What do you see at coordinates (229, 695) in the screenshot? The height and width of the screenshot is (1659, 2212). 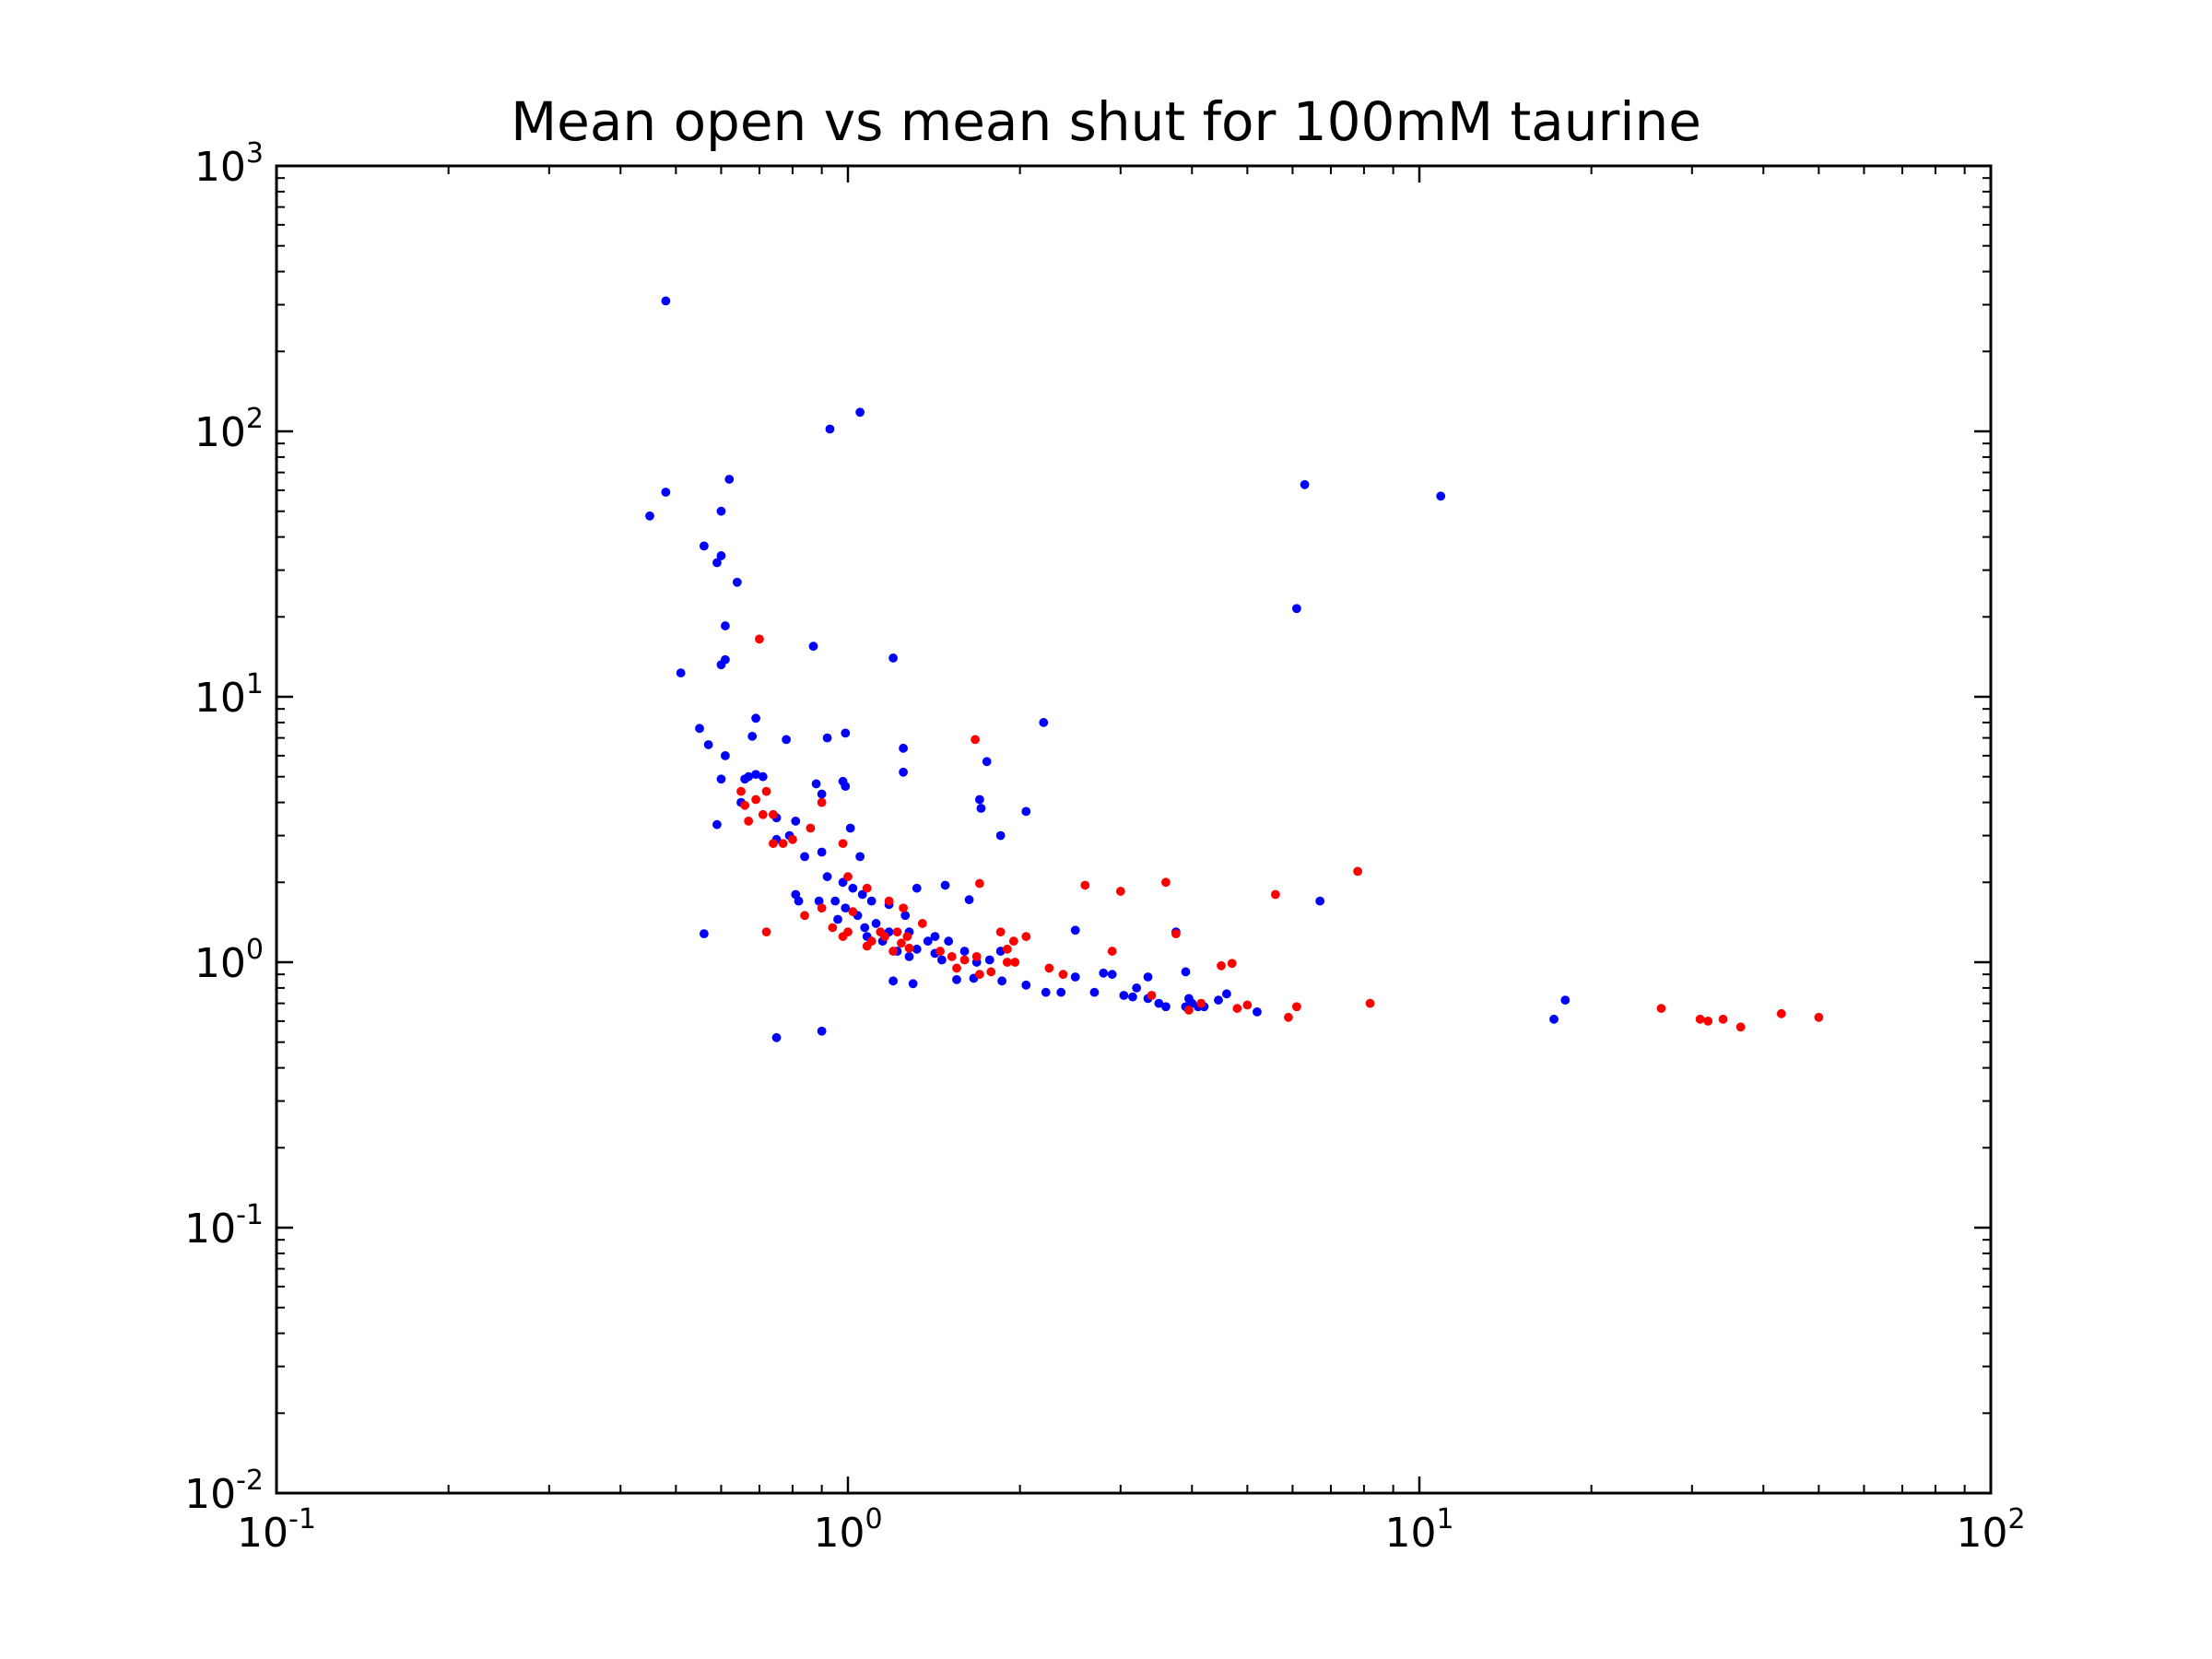 I see `y-tick-label: 10¹` at bounding box center [229, 695].